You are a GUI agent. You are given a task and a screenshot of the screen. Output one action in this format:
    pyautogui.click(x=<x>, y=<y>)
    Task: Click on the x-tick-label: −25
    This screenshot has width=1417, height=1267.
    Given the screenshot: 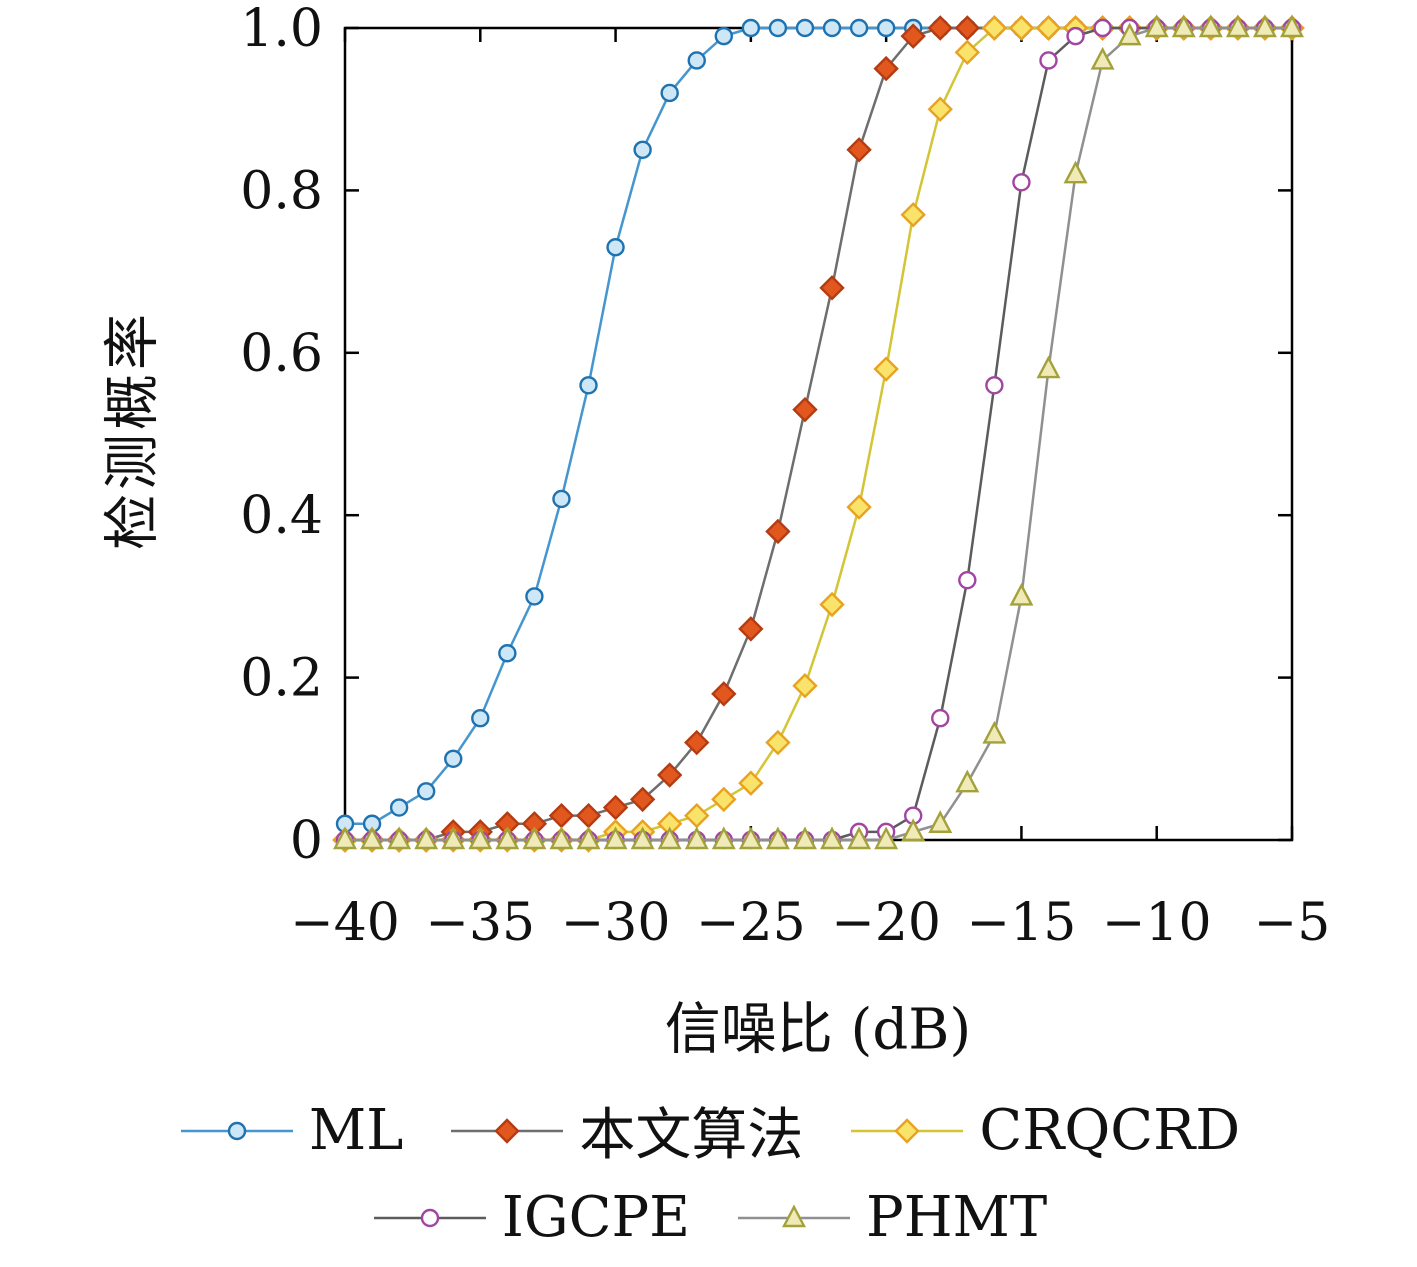 What is the action you would take?
    pyautogui.click(x=751, y=923)
    